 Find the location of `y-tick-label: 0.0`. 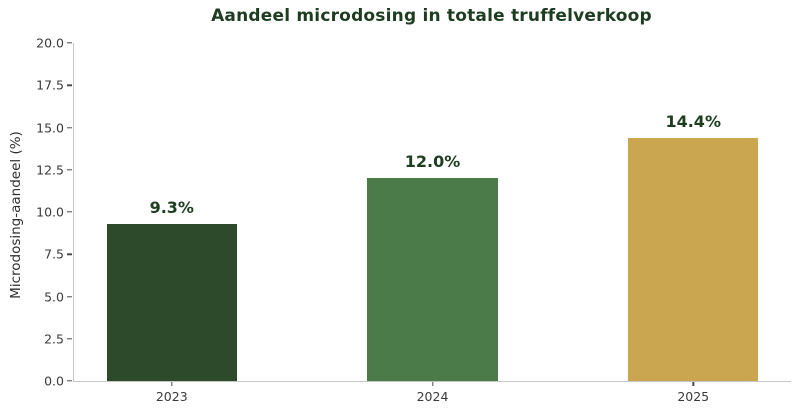

y-tick-label: 0.0 is located at coordinates (54, 381).